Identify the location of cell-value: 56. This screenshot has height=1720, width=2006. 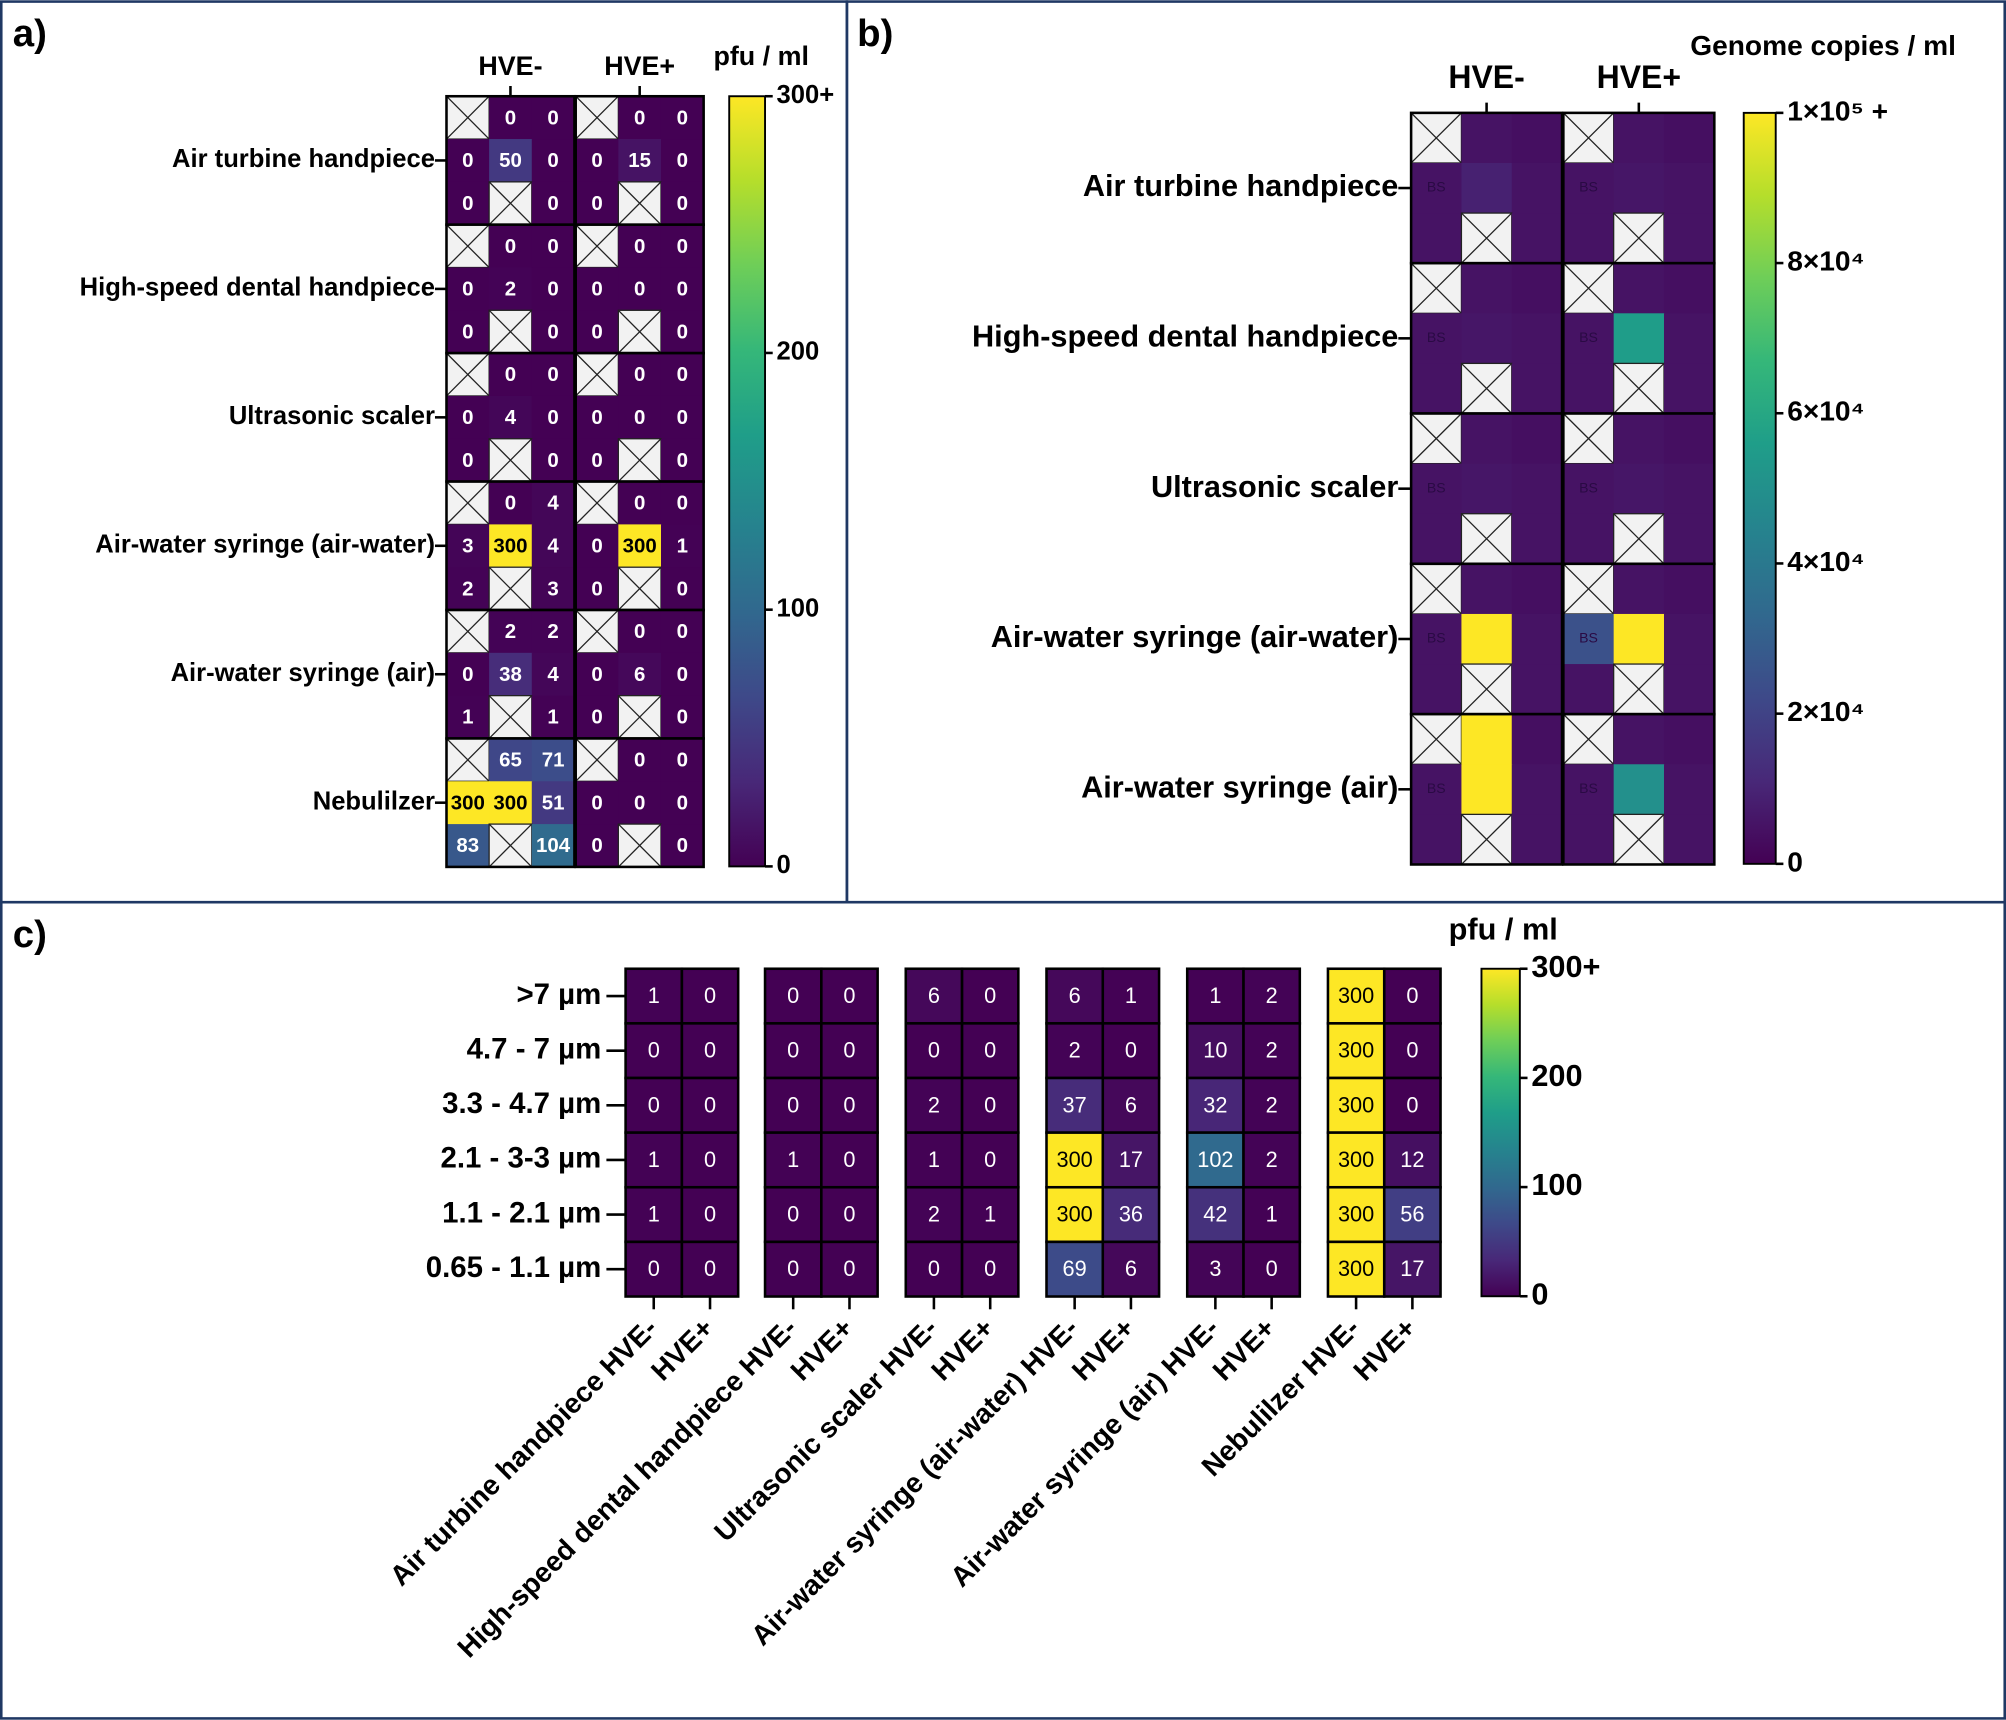
(1412, 1214).